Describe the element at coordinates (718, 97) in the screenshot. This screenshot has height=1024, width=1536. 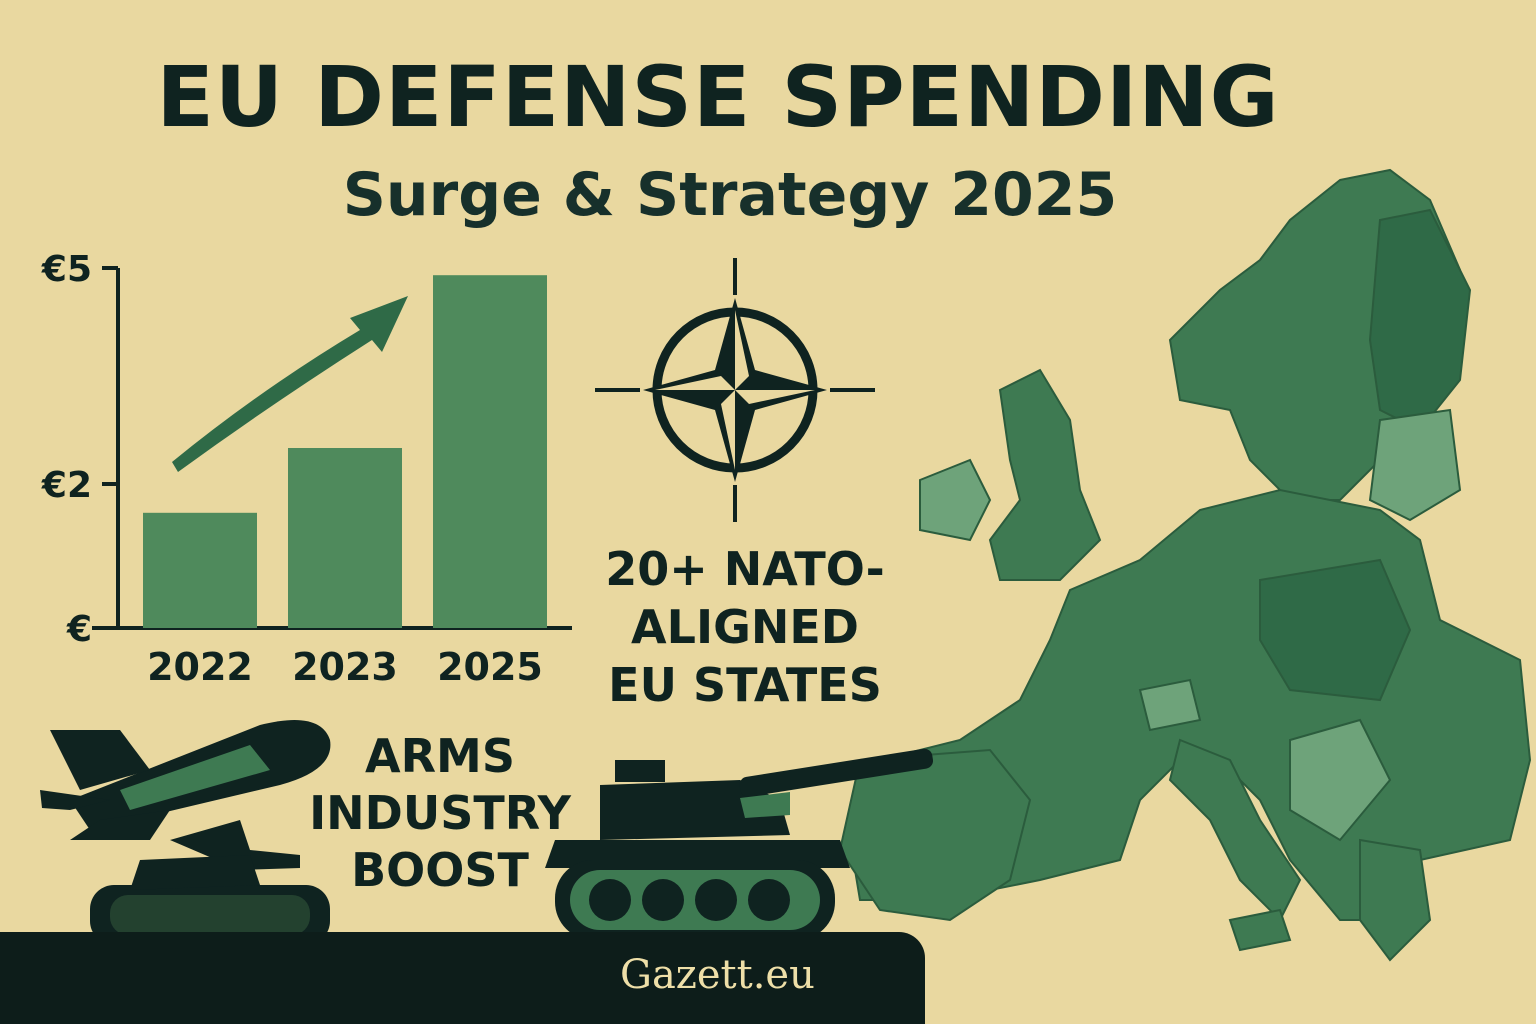
I see `page-title: EU DEFENSE SPENDING` at that location.